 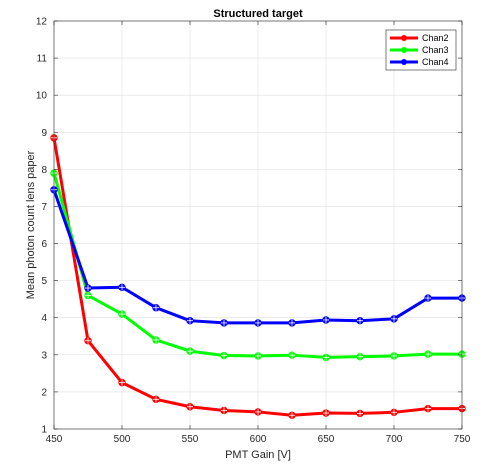 I want to click on y-tick-label: 12, so click(x=42, y=22).